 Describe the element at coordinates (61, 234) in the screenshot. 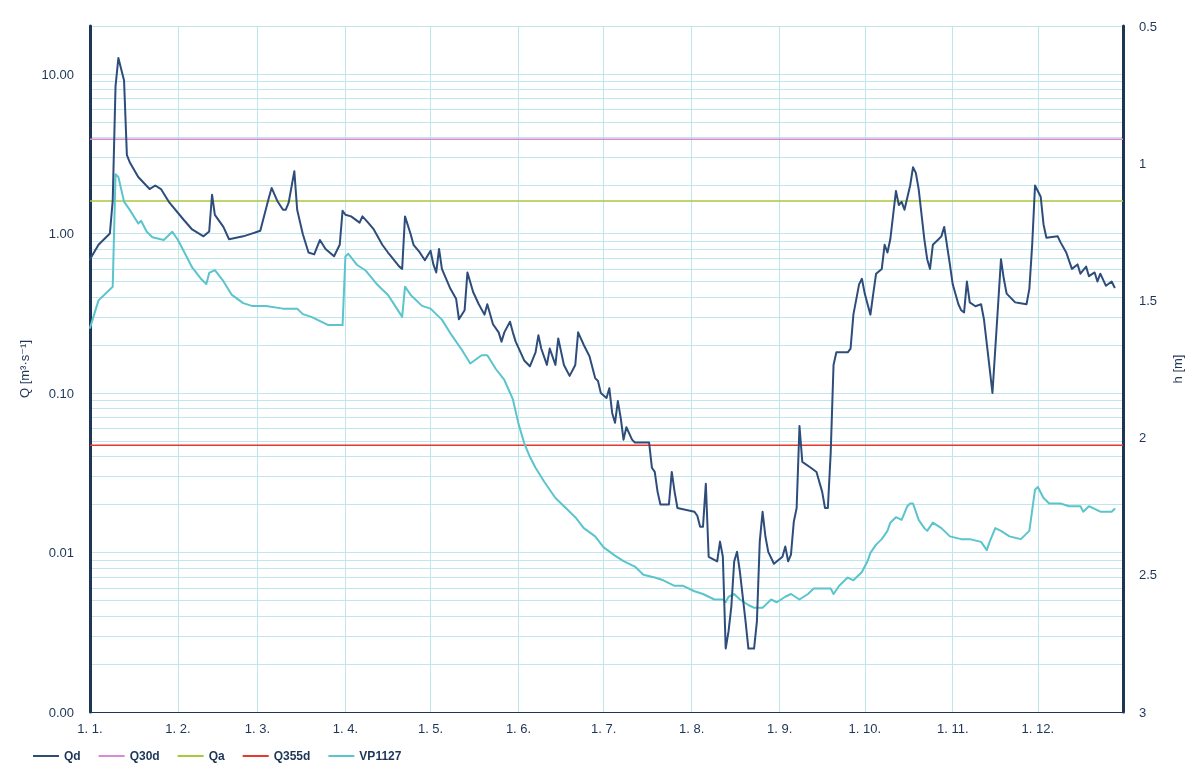

I see `y-tick-label: 1.00` at that location.